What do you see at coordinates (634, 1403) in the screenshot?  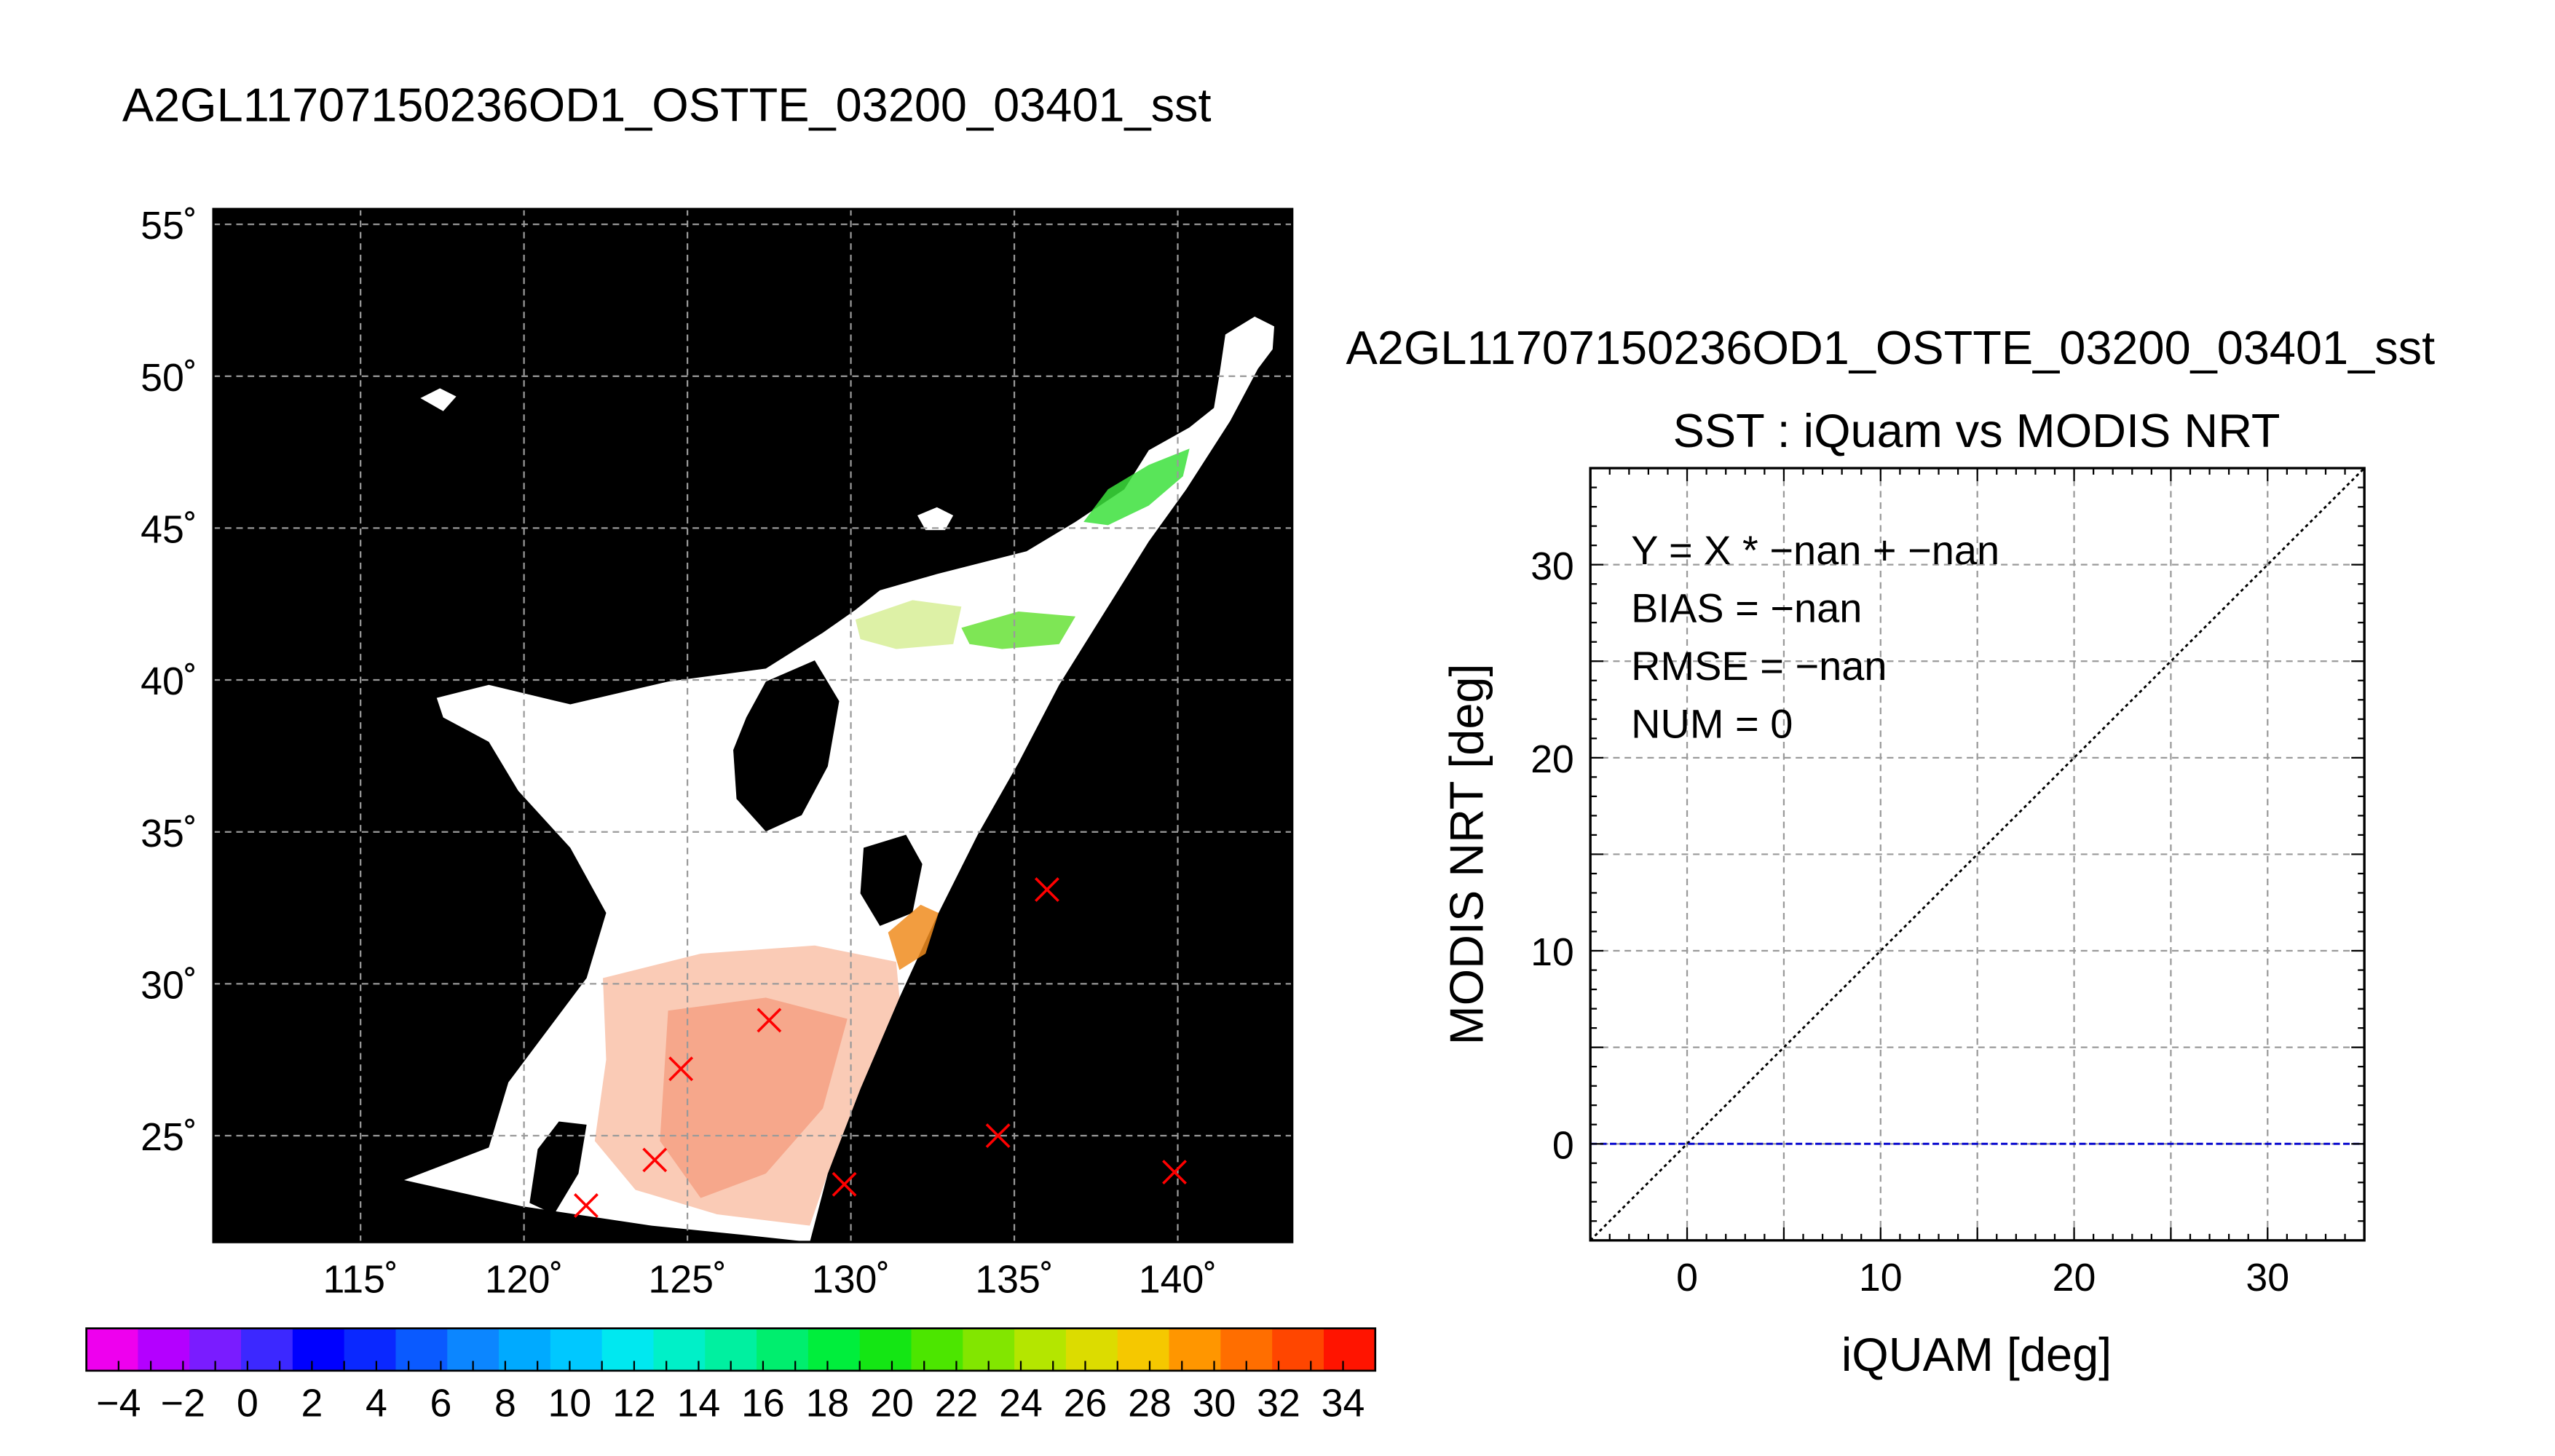 I see `colorbar-tick-label: 12` at bounding box center [634, 1403].